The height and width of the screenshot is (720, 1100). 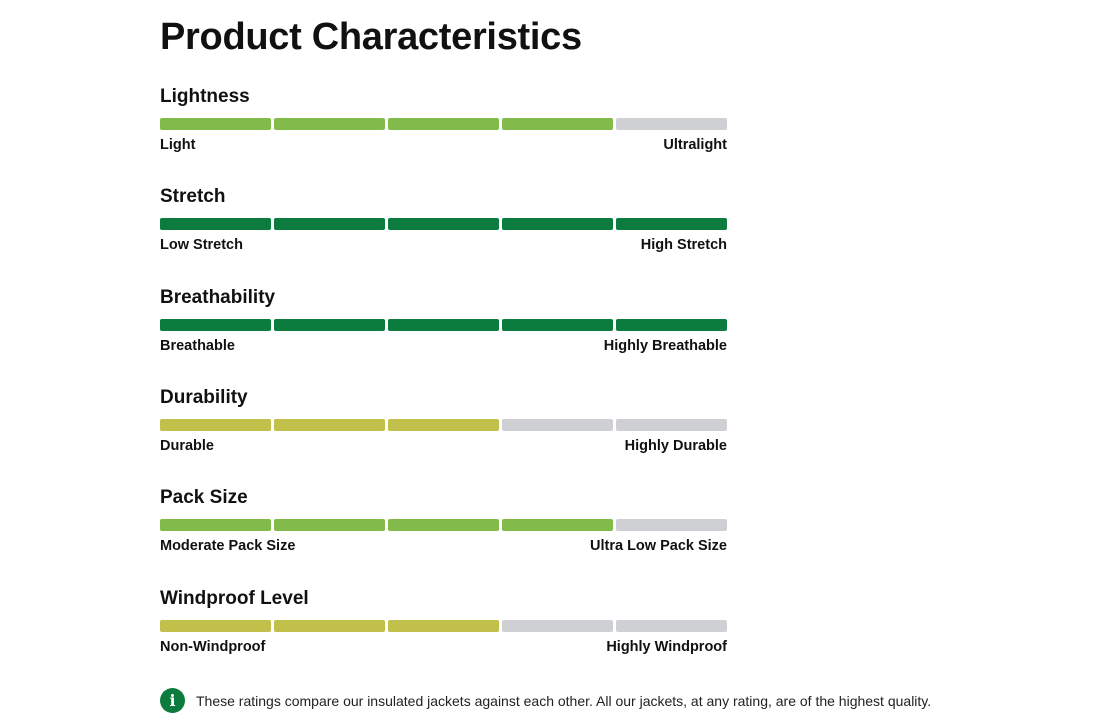 I want to click on scale-labels: Breathable Highly Breathable, so click(x=443, y=346).